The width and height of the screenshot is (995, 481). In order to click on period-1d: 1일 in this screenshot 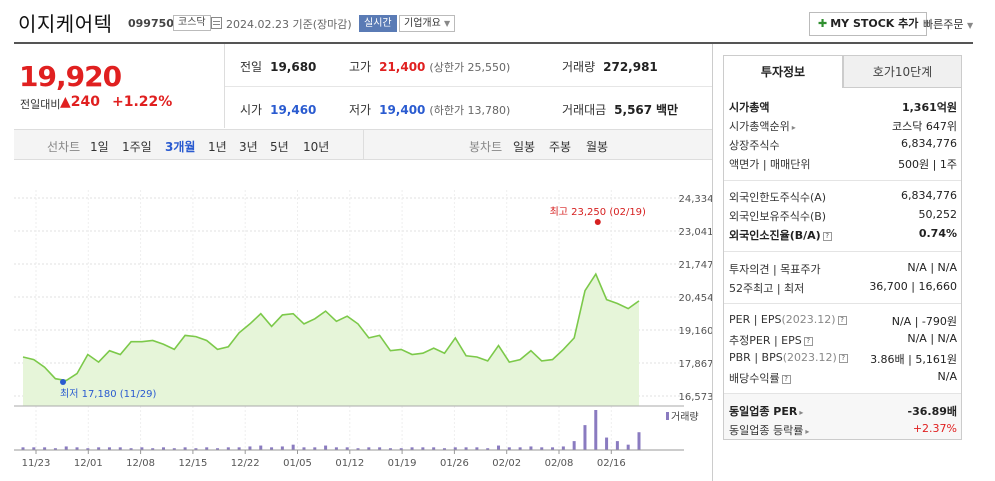, I will do `click(99, 147)`.